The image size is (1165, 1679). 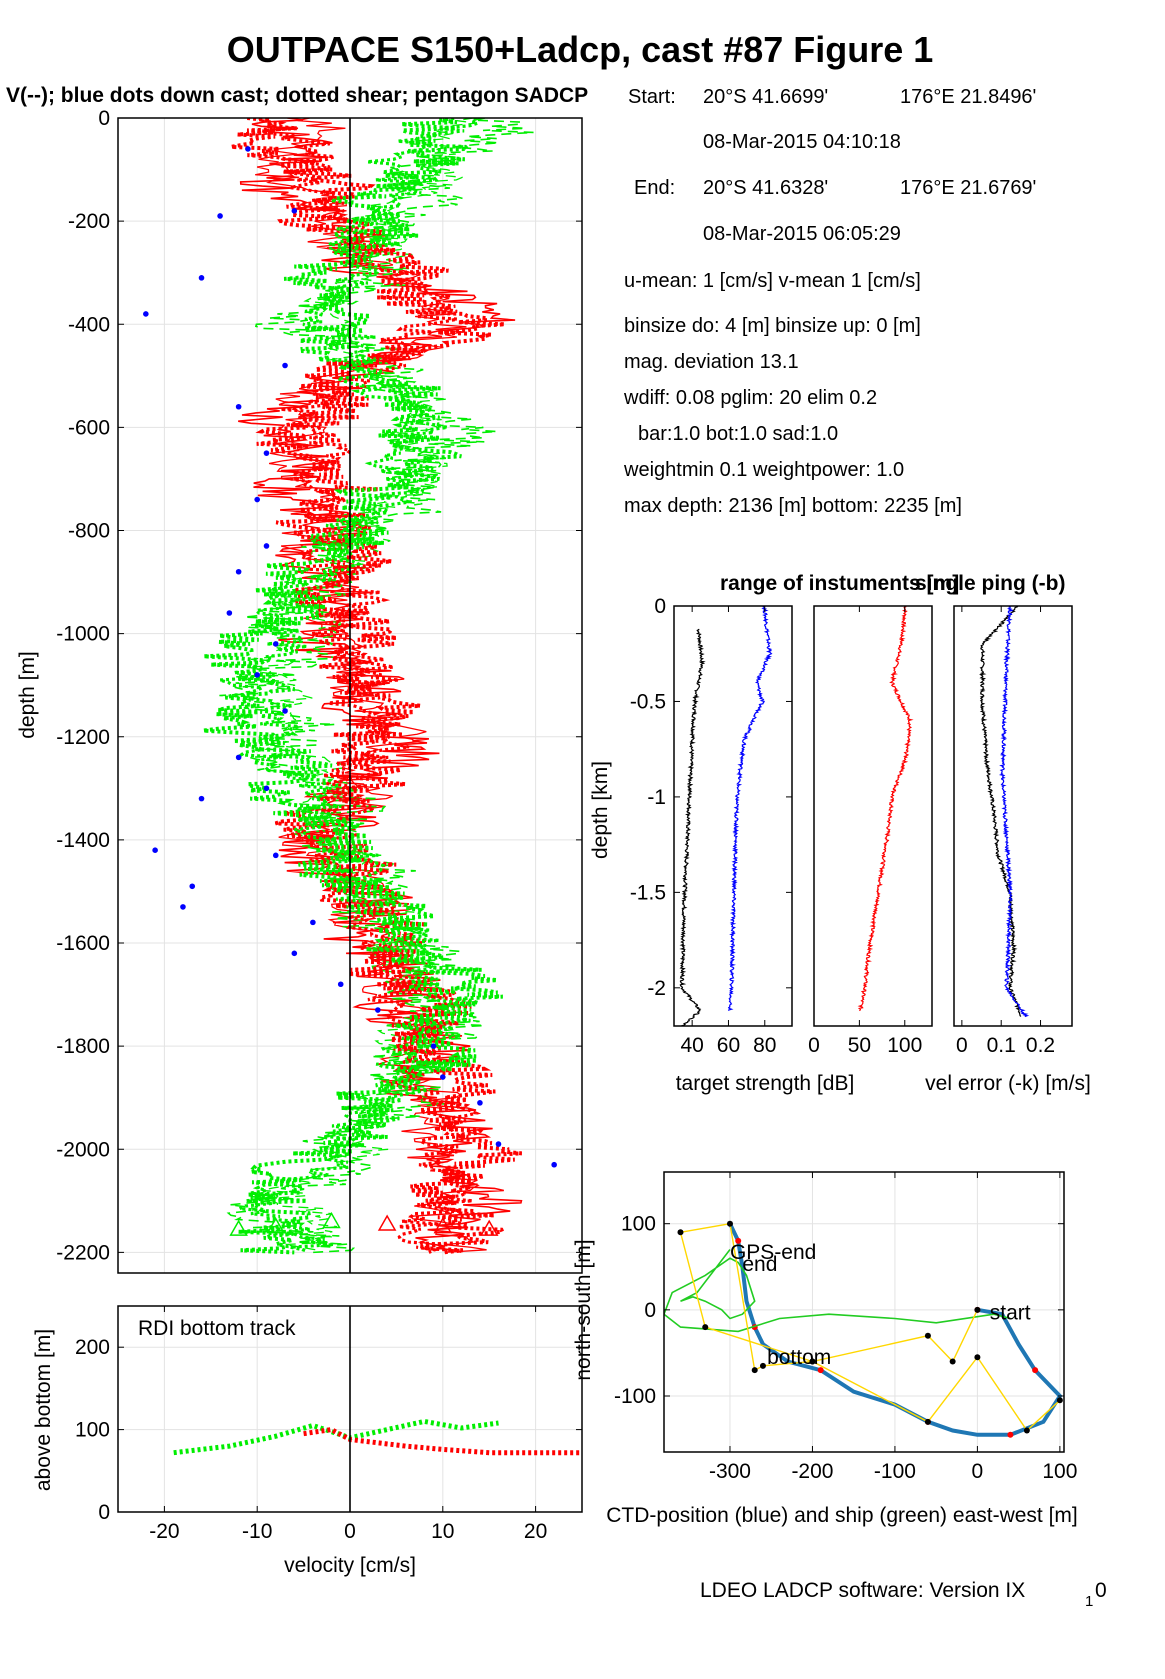 I want to click on bottom-track-ylabel: above bottom [m], so click(x=43, y=1410).